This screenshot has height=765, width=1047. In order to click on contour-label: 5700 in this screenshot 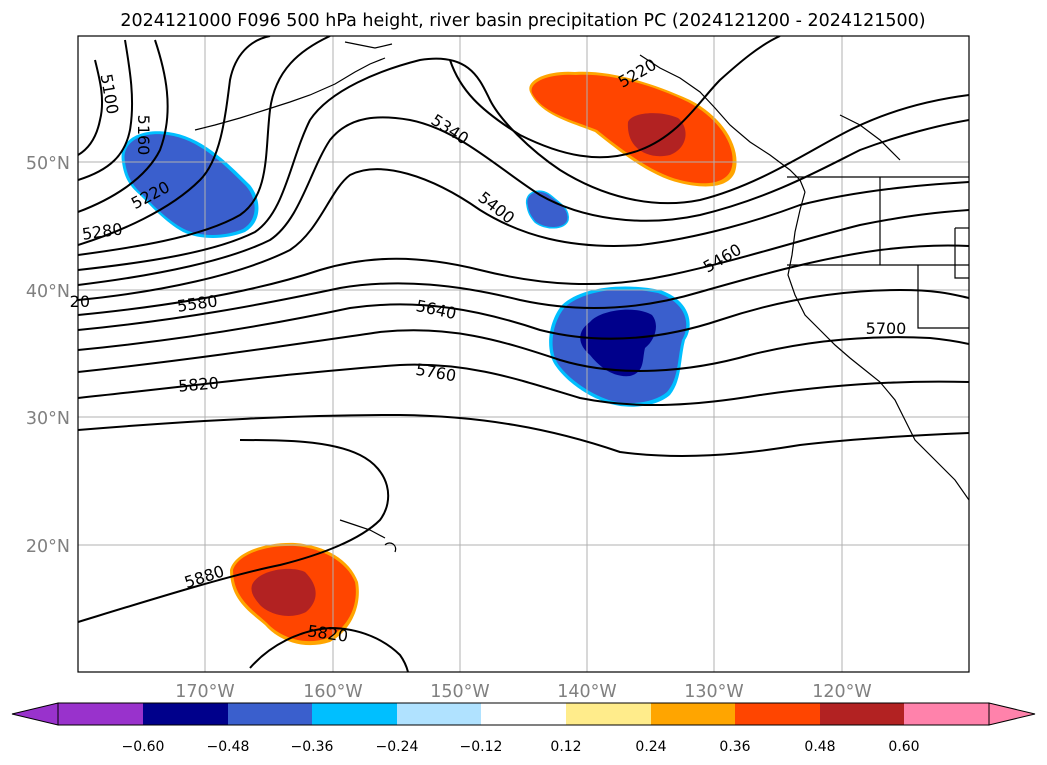, I will do `click(886, 328)`.